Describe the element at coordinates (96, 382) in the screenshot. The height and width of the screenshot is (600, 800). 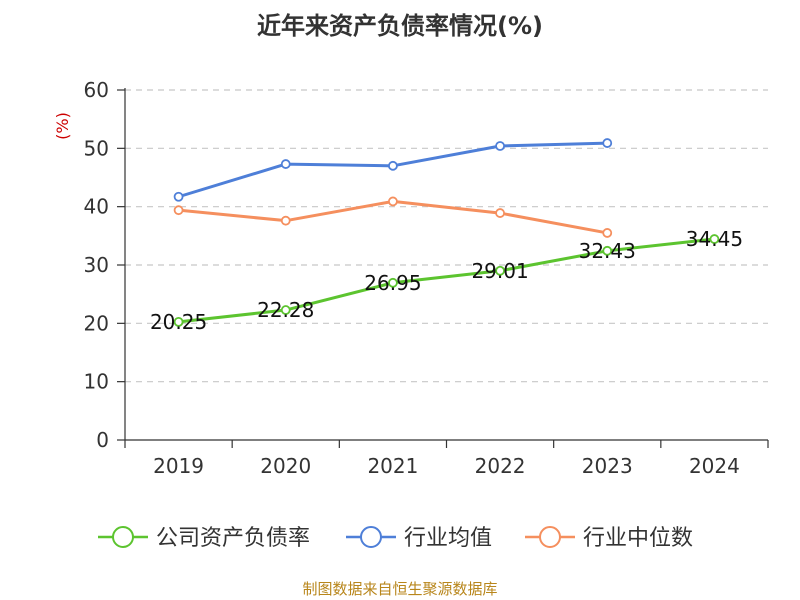
I see `y-tick-label: 10` at that location.